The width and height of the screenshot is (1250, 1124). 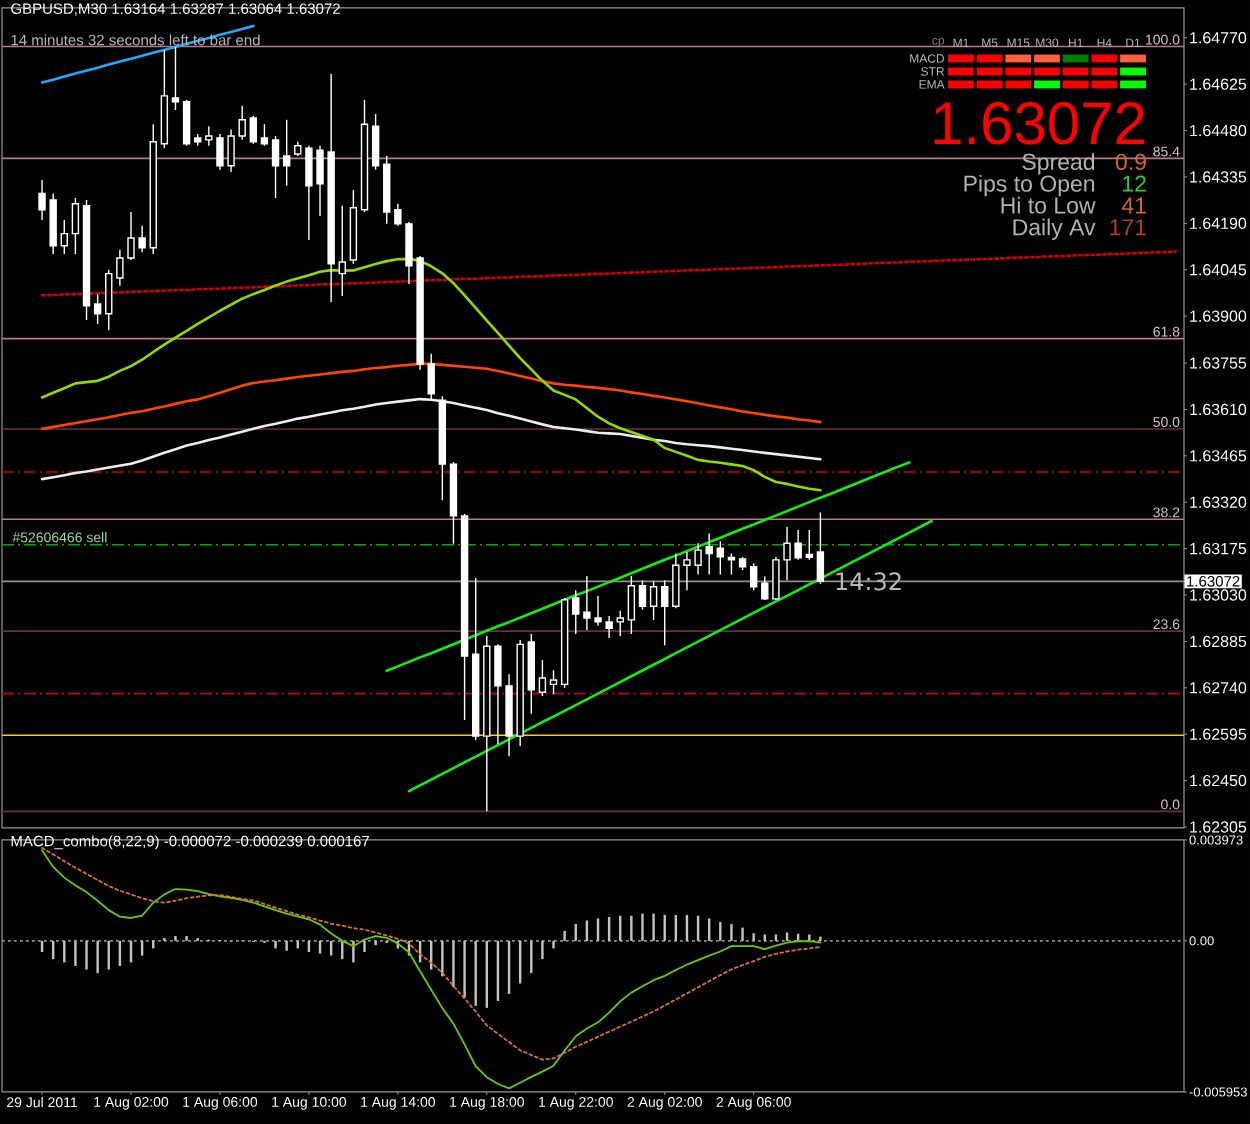 I want to click on y-tick-label: 1.62740, so click(x=1218, y=688).